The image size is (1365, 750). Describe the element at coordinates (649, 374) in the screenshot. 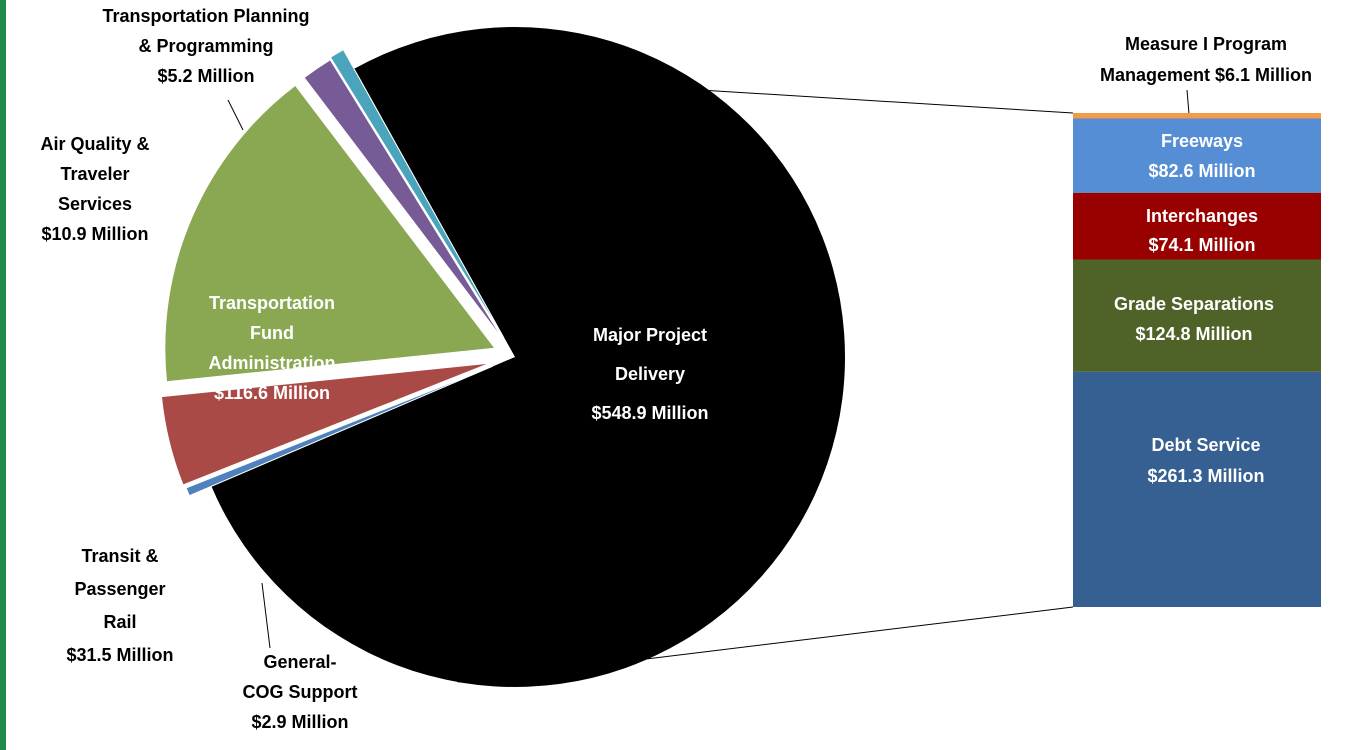

I see `label-major-project-delivery: Major Project Delivery $548.9 Million` at that location.